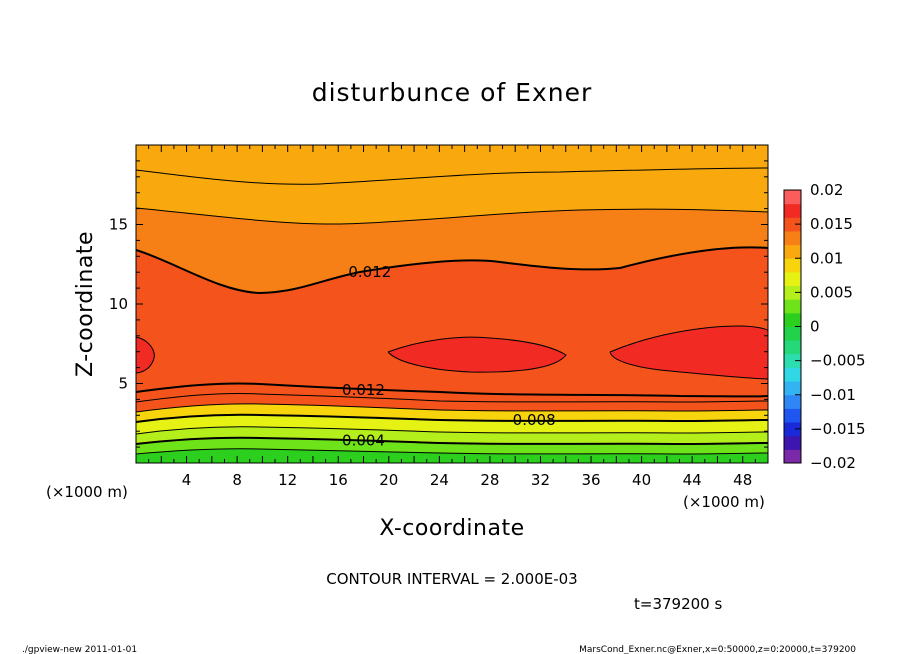 Image resolution: width=904 pixels, height=654 pixels. Describe the element at coordinates (338, 480) in the screenshot. I see `x-tick-label: 16` at that location.